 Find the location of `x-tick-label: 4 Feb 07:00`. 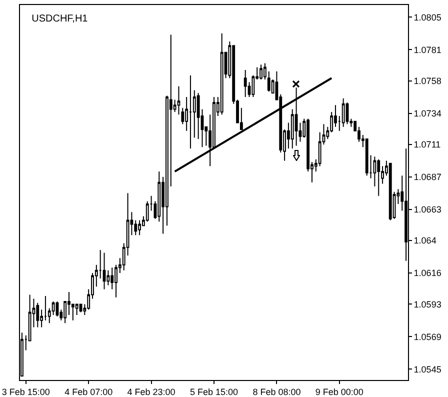

x-tick-label: 4 Feb 07:00 is located at coordinates (88, 391).